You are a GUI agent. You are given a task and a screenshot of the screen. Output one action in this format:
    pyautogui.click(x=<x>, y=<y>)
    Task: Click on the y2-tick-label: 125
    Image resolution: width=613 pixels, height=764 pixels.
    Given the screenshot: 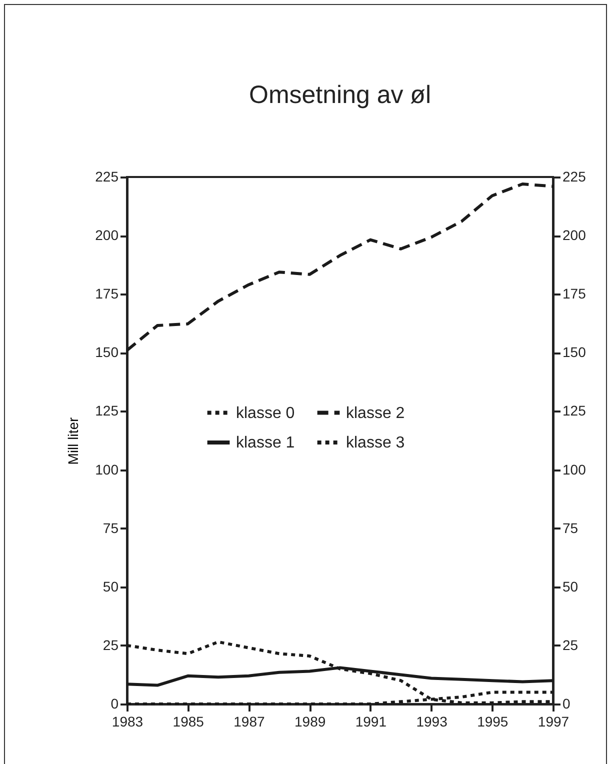 What is the action you would take?
    pyautogui.click(x=574, y=410)
    